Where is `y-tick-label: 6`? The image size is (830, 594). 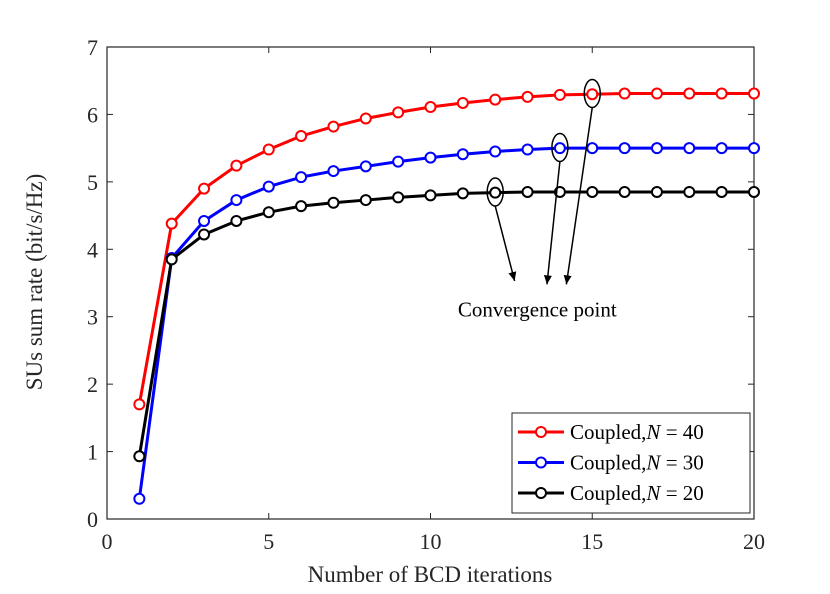 y-tick-label: 6 is located at coordinates (92, 114).